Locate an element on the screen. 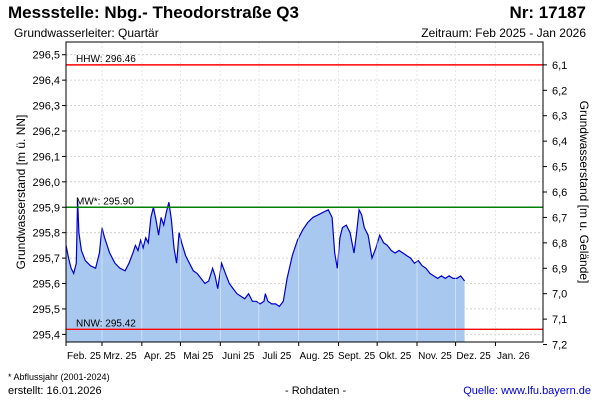  y-right-tick-label: 6,5 is located at coordinates (559, 168).